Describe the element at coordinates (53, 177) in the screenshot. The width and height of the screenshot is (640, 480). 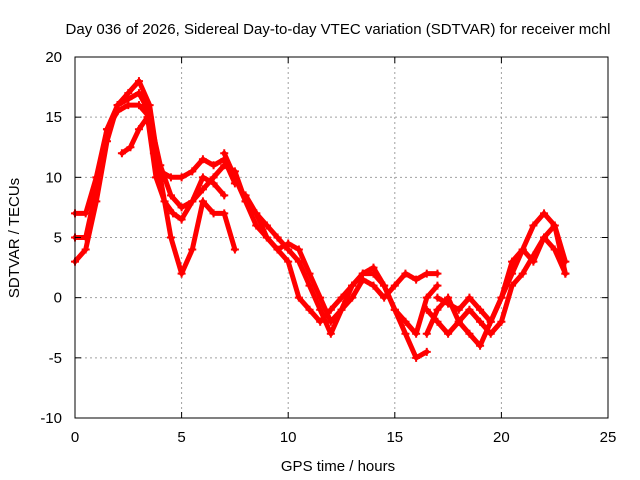
I see `y-tick-label: 10` at that location.